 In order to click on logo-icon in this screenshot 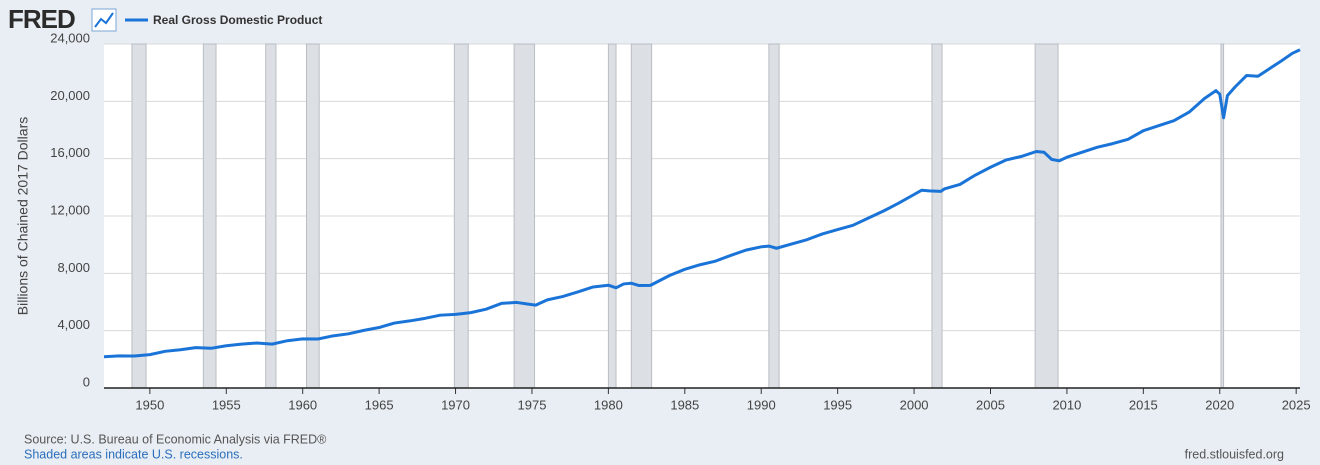, I will do `click(104, 20)`.